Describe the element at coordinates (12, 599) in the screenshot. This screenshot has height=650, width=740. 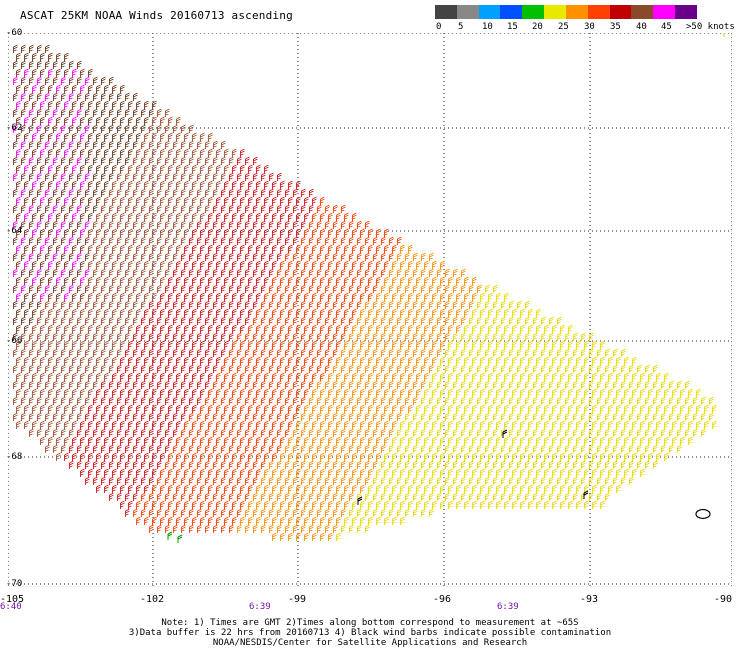
I see `lon-label--105: -105` at that location.